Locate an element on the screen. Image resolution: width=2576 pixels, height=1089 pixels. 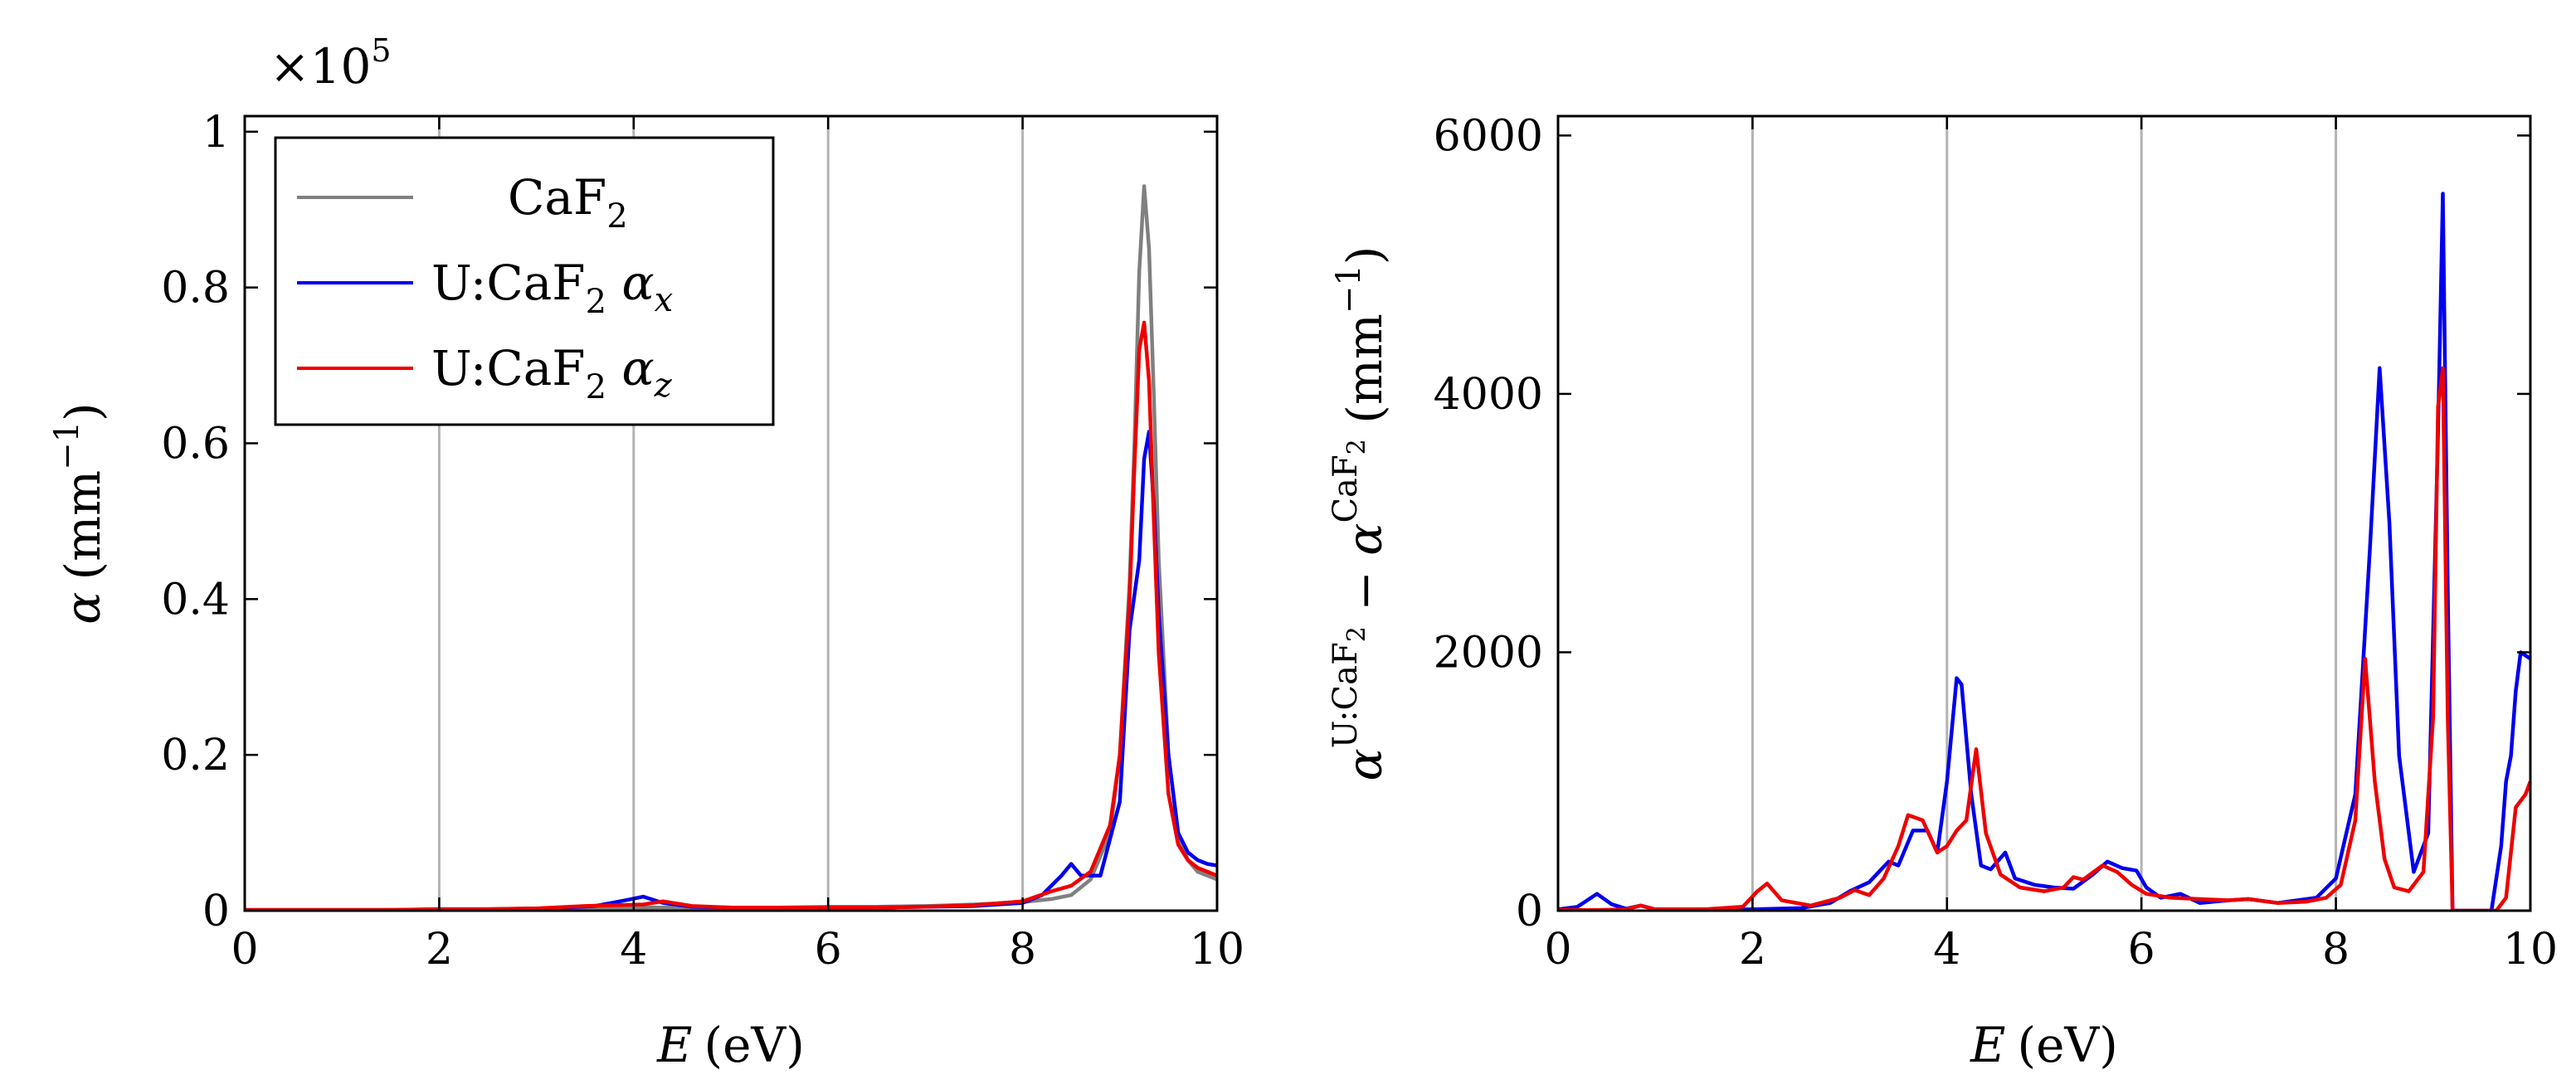
y-tick-label: 6000 is located at coordinates (1488, 136).